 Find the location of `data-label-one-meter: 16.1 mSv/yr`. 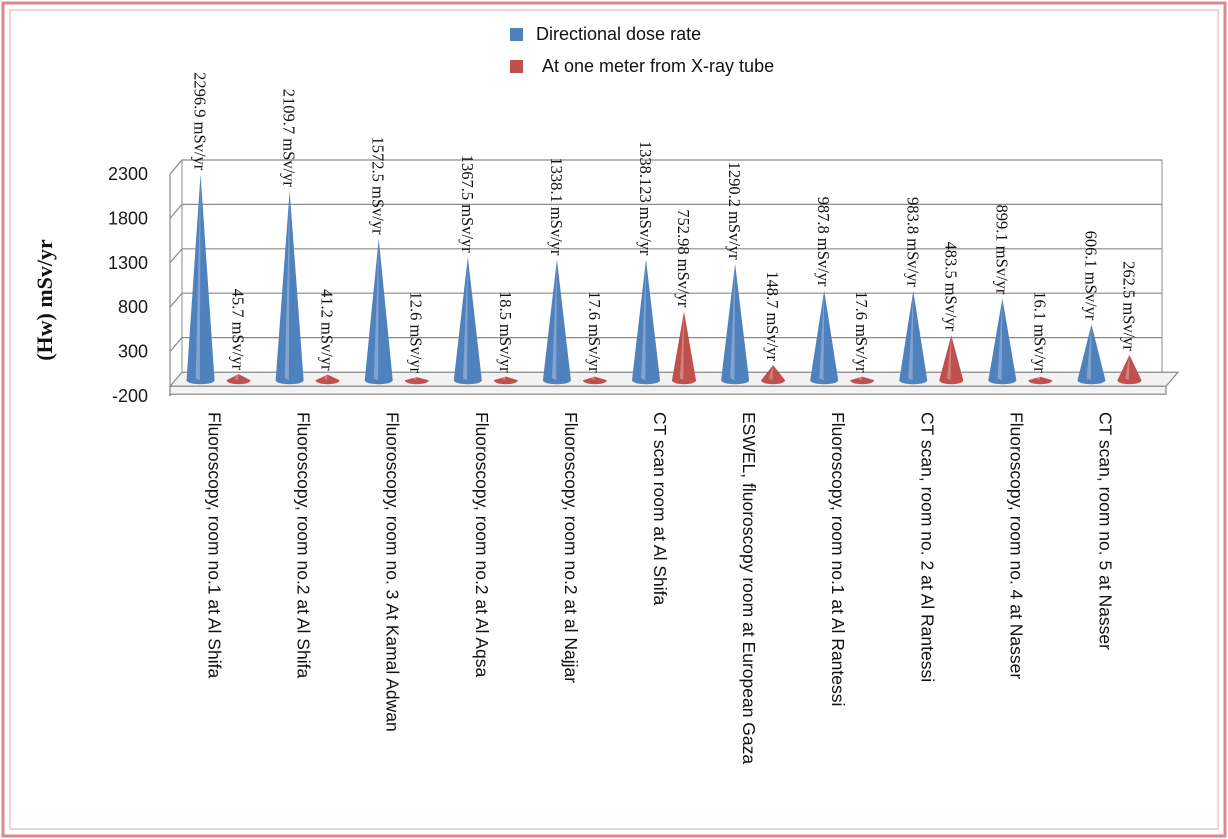

data-label-one-meter: 16.1 mSv/yr is located at coordinates (1039, 332).